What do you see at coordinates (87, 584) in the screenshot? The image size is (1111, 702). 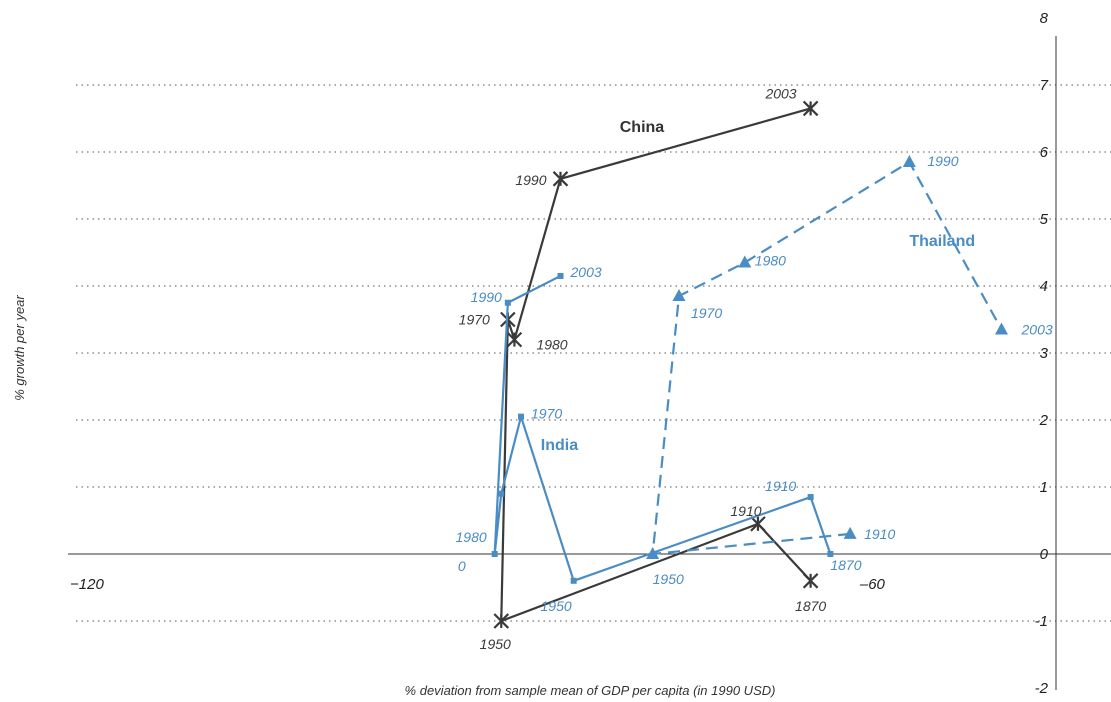 I see `x-tick-label: −120` at bounding box center [87, 584].